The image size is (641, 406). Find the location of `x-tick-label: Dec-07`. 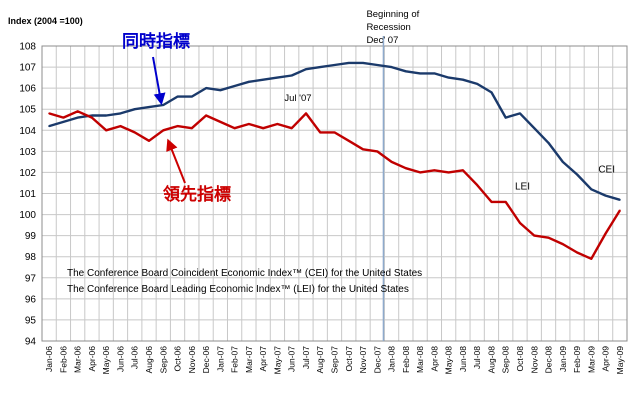

x-tick-label: Dec-07 is located at coordinates (377, 360).